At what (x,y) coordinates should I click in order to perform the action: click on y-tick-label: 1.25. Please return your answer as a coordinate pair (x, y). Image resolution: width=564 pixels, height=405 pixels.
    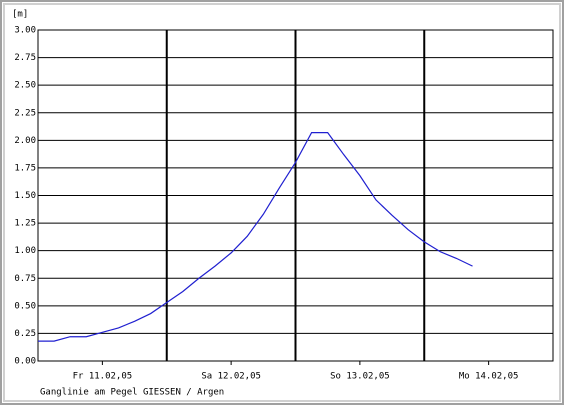
    Looking at the image, I should click on (25, 224).